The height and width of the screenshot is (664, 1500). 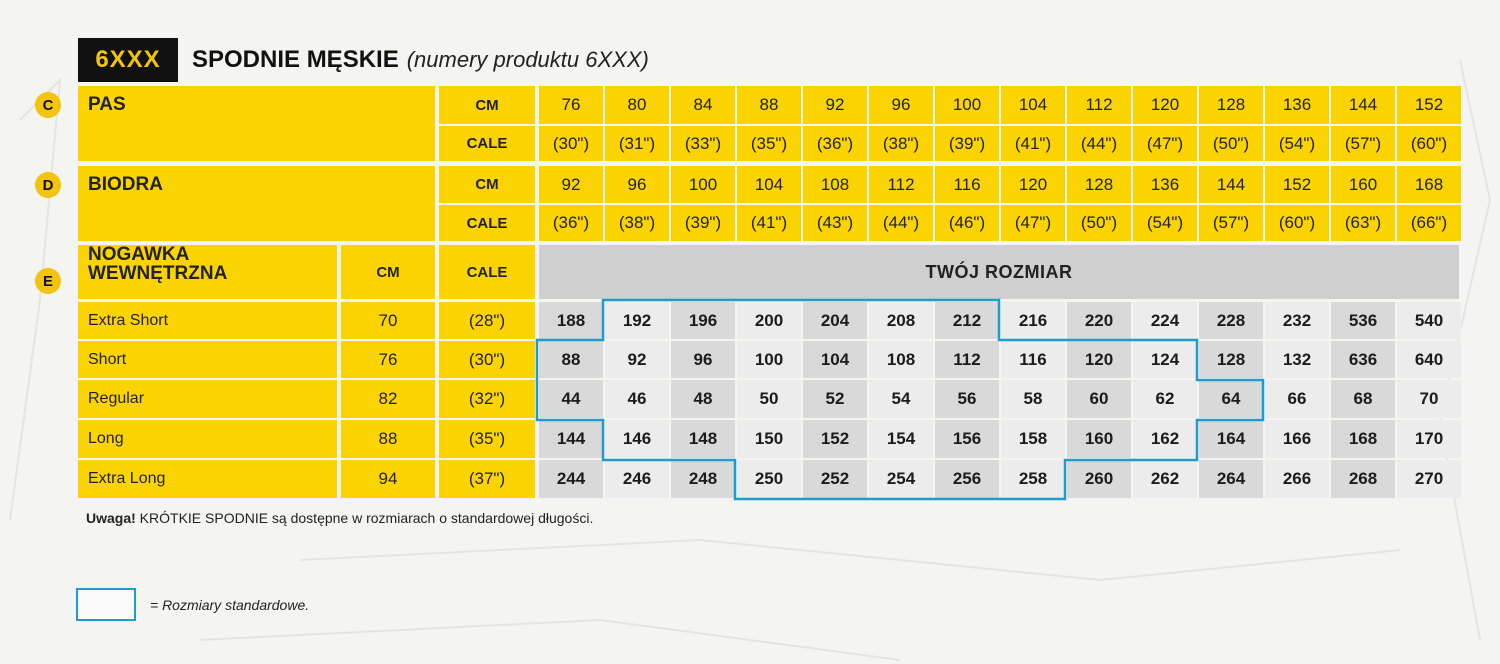 What do you see at coordinates (1165, 320) in the screenshot?
I see `size-cell: 224` at bounding box center [1165, 320].